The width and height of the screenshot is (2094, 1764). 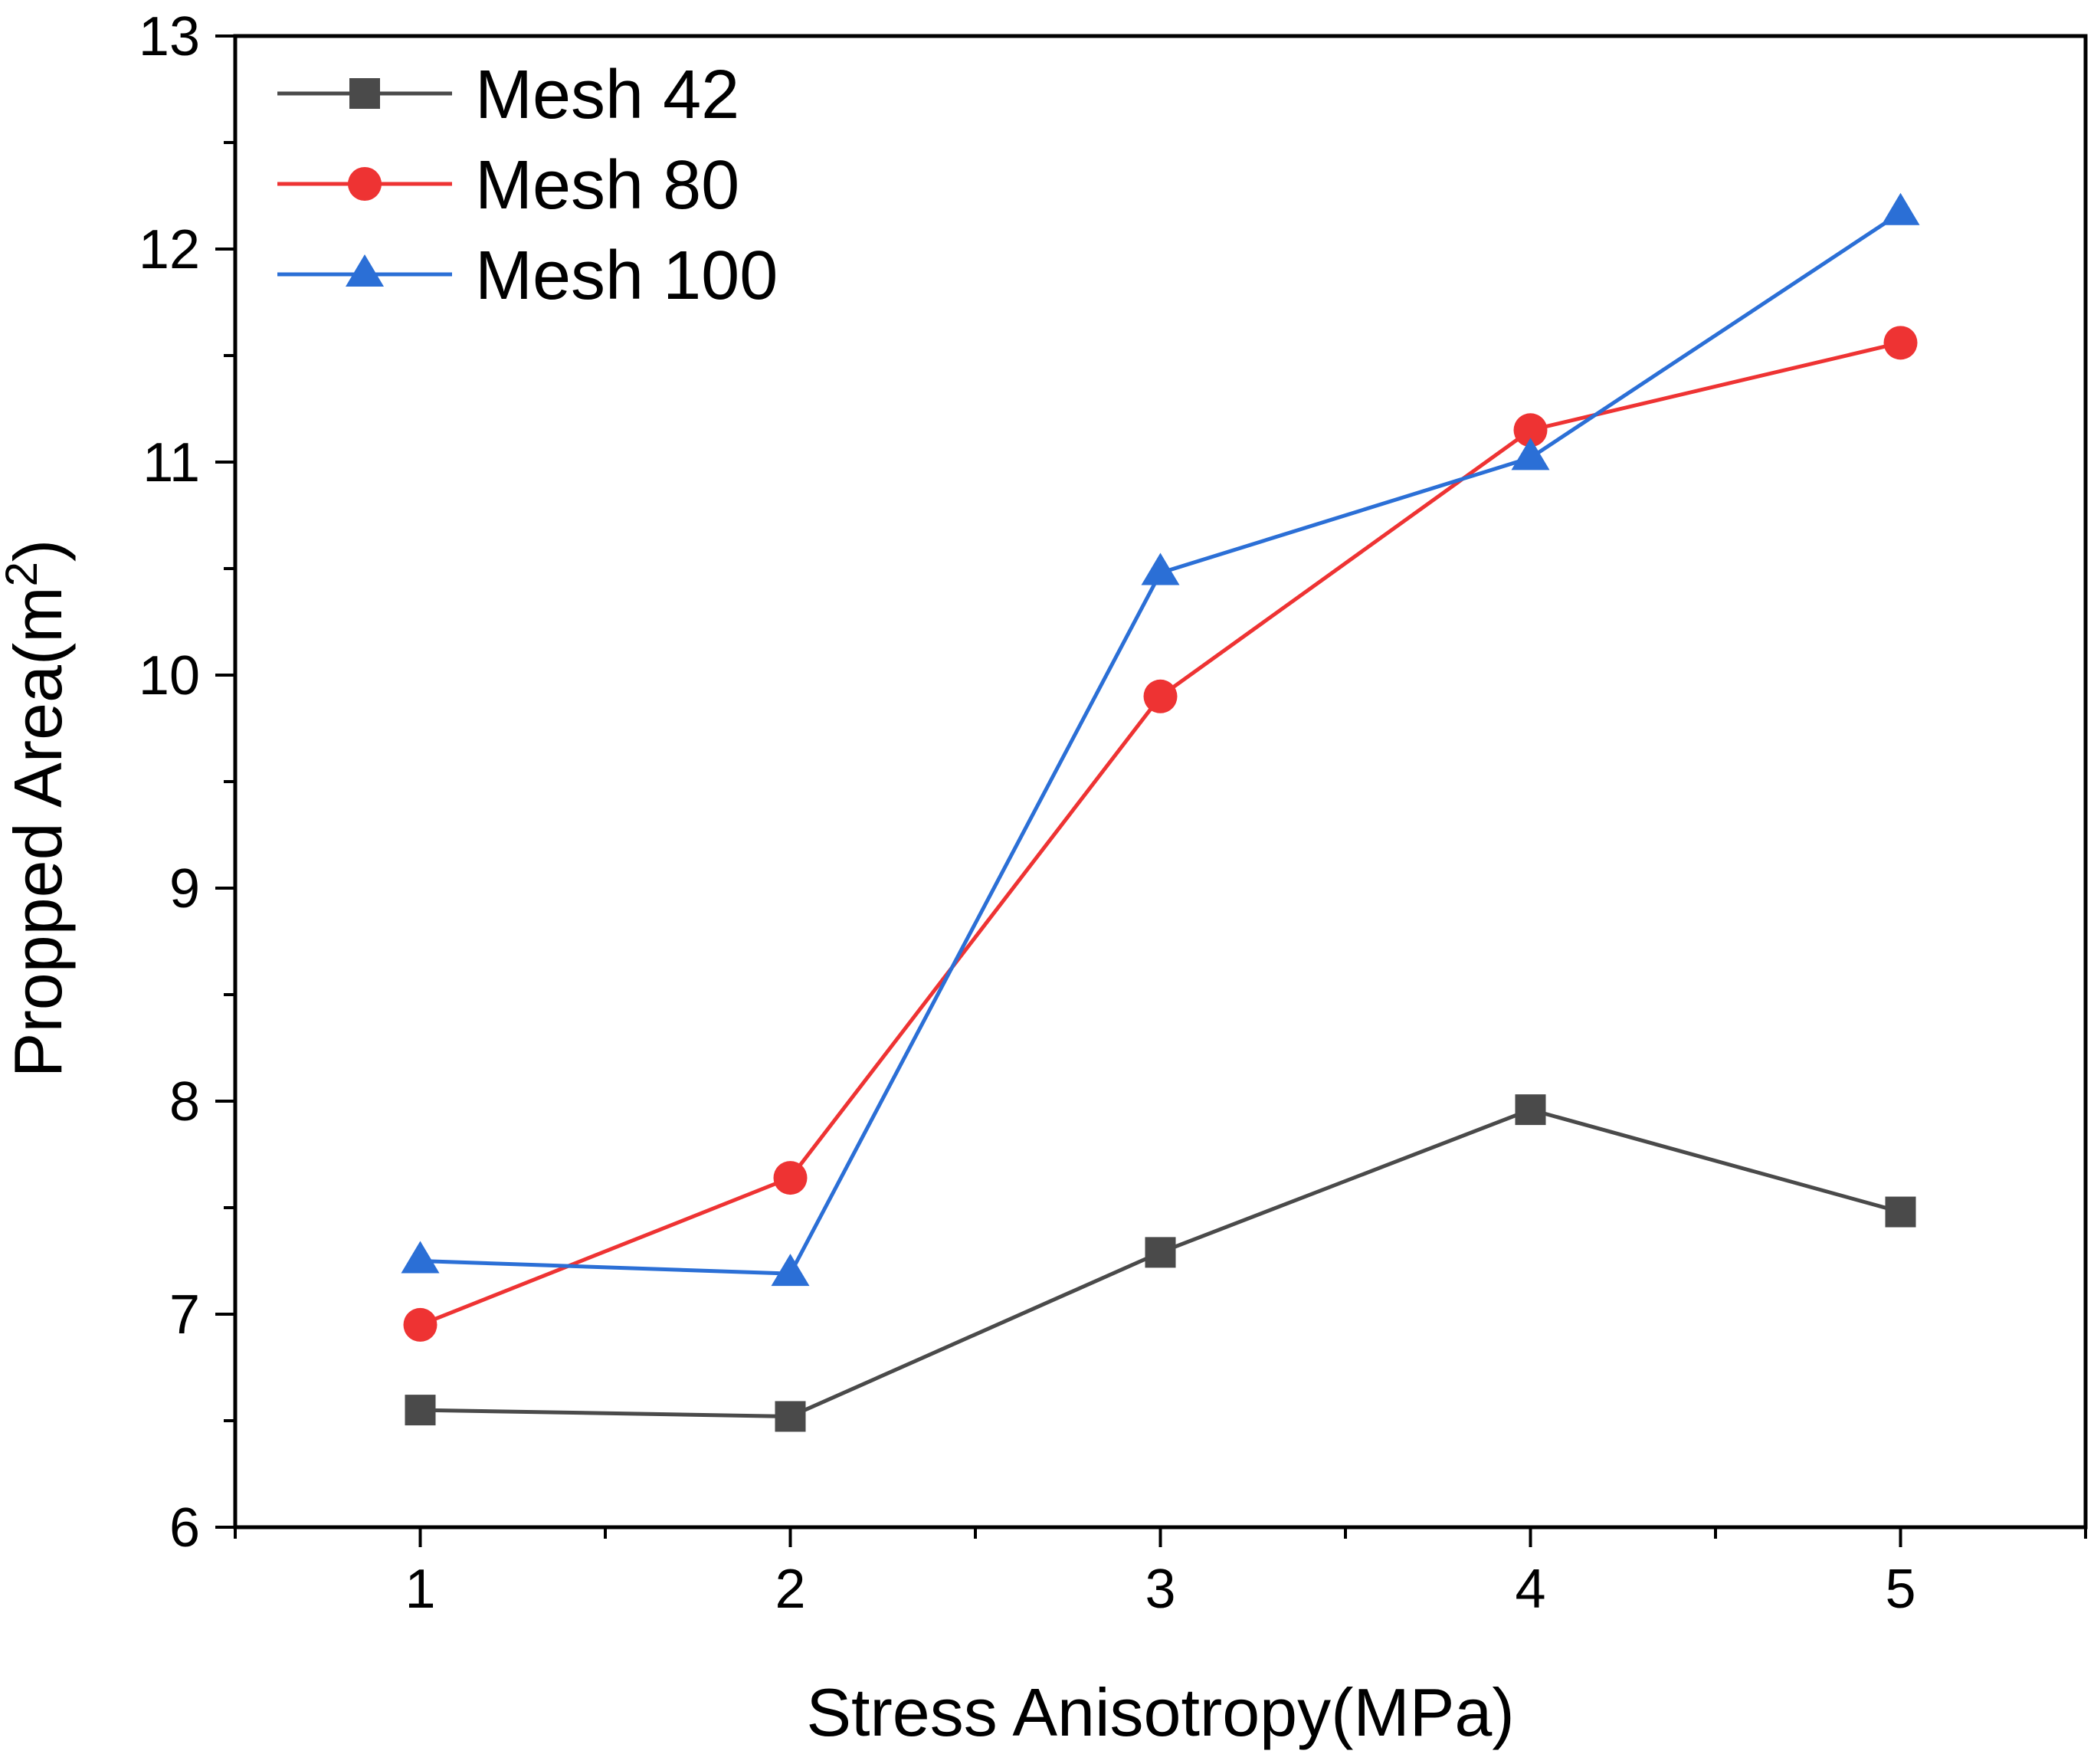 What do you see at coordinates (184, 1528) in the screenshot?
I see `y-tick-label: 6` at bounding box center [184, 1528].